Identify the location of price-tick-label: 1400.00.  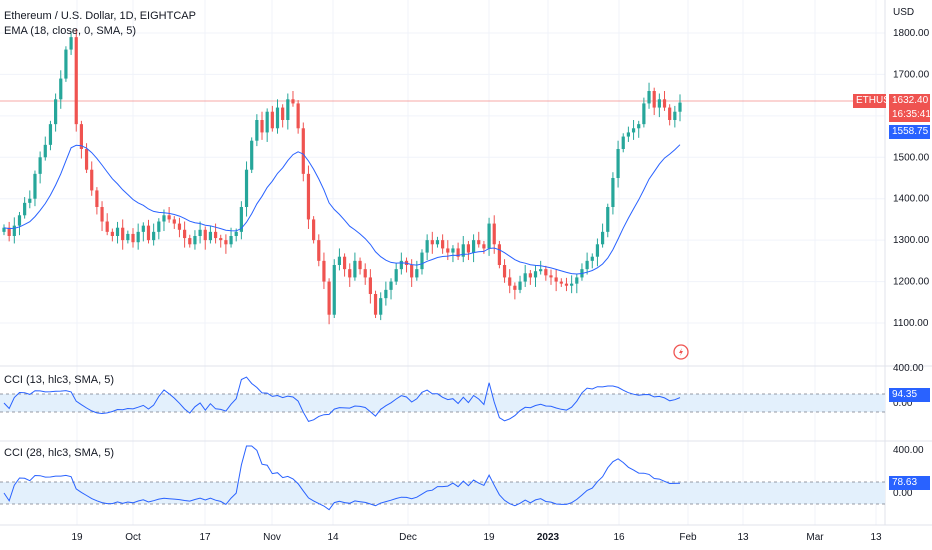
(911, 199).